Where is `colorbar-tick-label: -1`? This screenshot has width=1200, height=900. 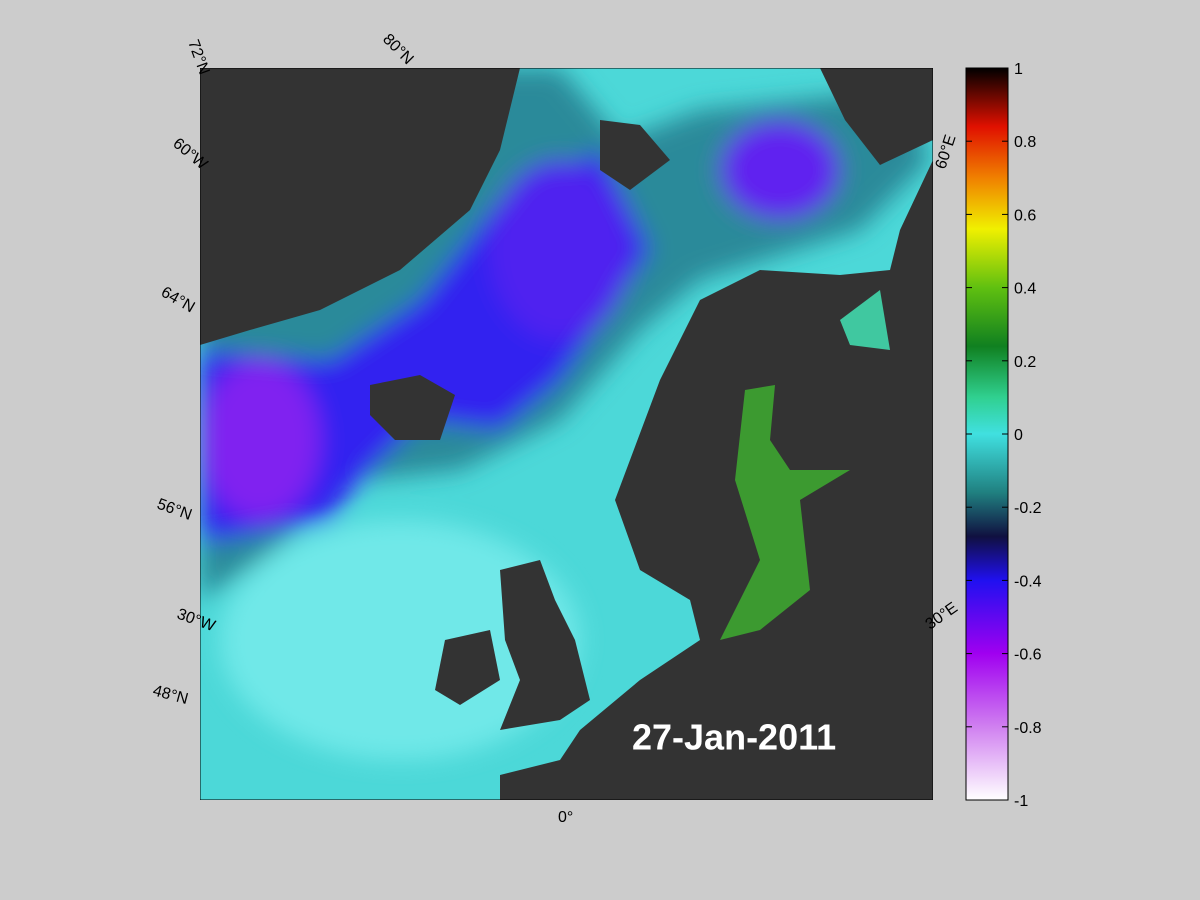
colorbar-tick-label: -1 is located at coordinates (1021, 801).